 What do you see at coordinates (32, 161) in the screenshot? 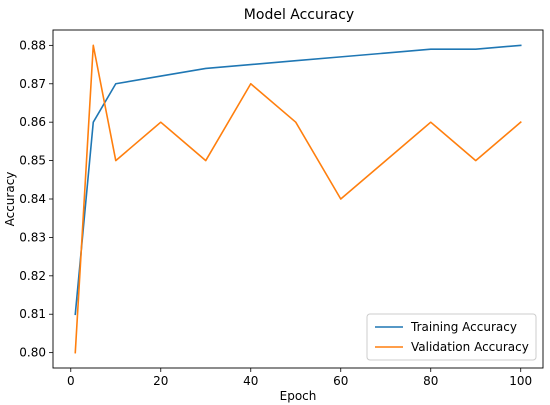
I see `y-tick-label: 0.85` at bounding box center [32, 161].